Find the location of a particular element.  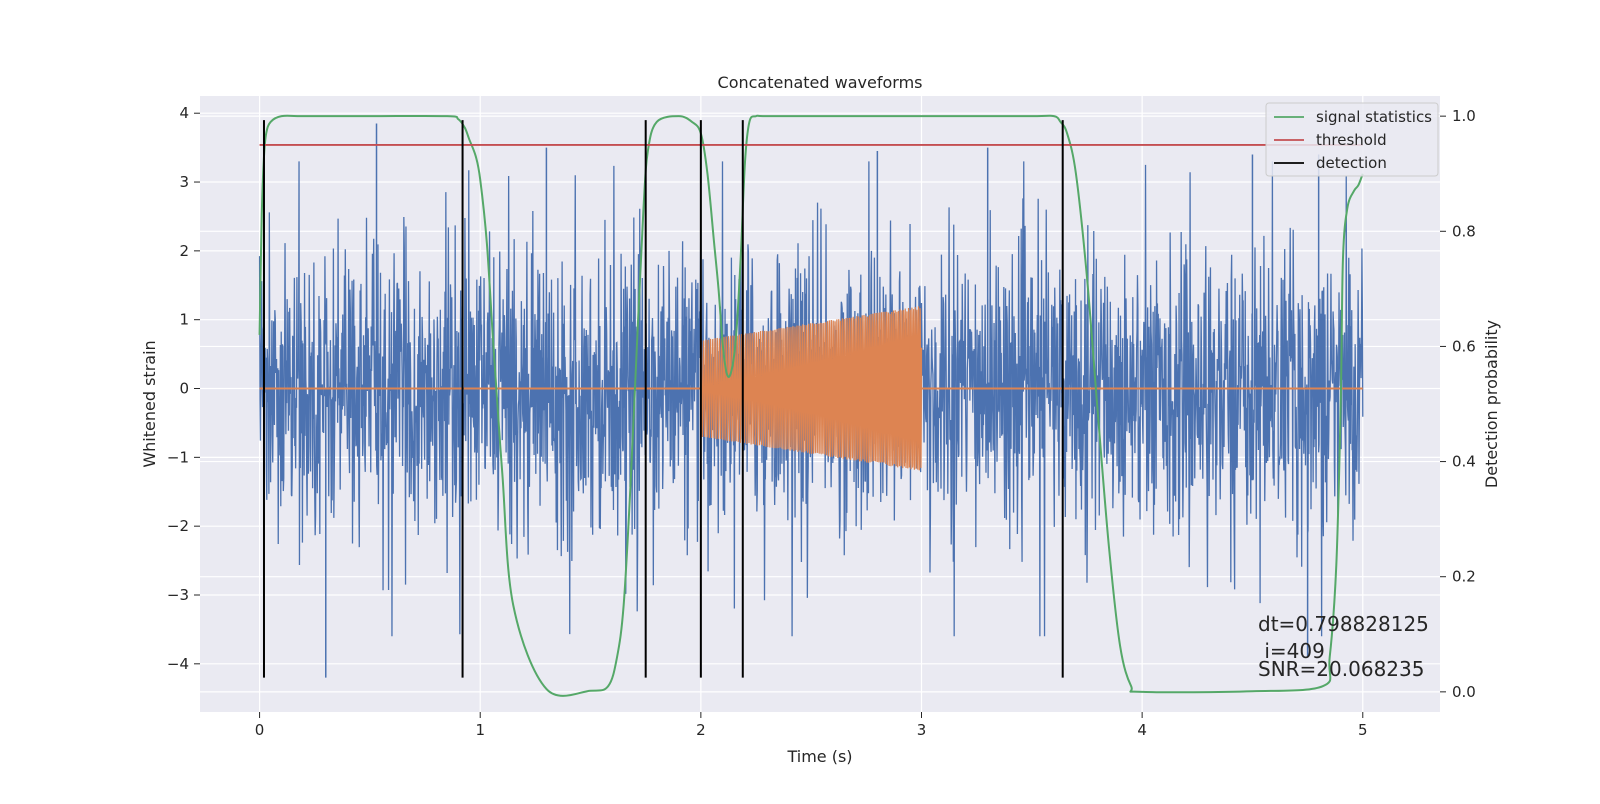

legend-label-threshold: threshold is located at coordinates (1351, 140).